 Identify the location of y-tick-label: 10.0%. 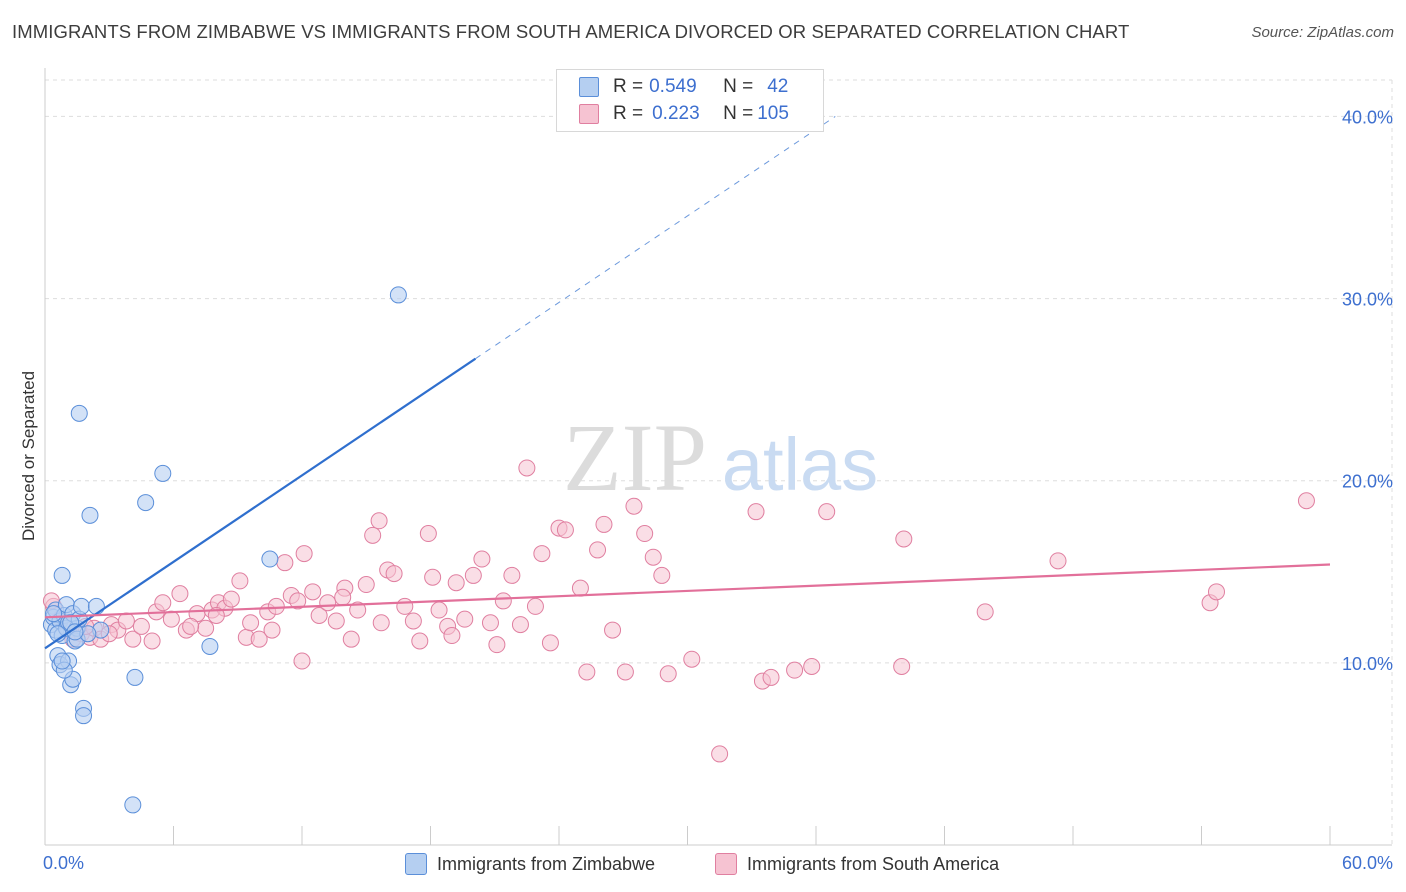
(1367, 664).